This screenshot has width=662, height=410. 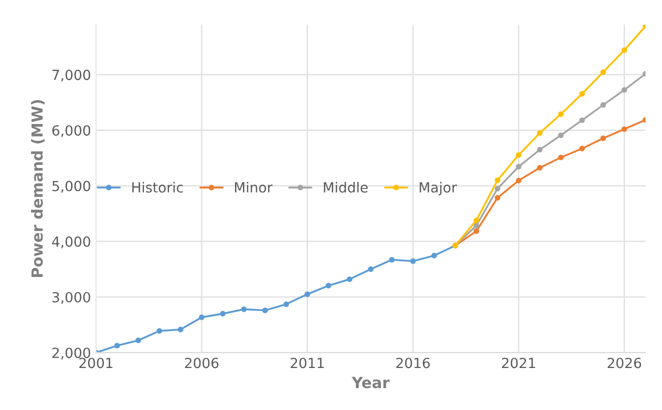 I want to click on x-axis-title: Year, so click(x=371, y=382).